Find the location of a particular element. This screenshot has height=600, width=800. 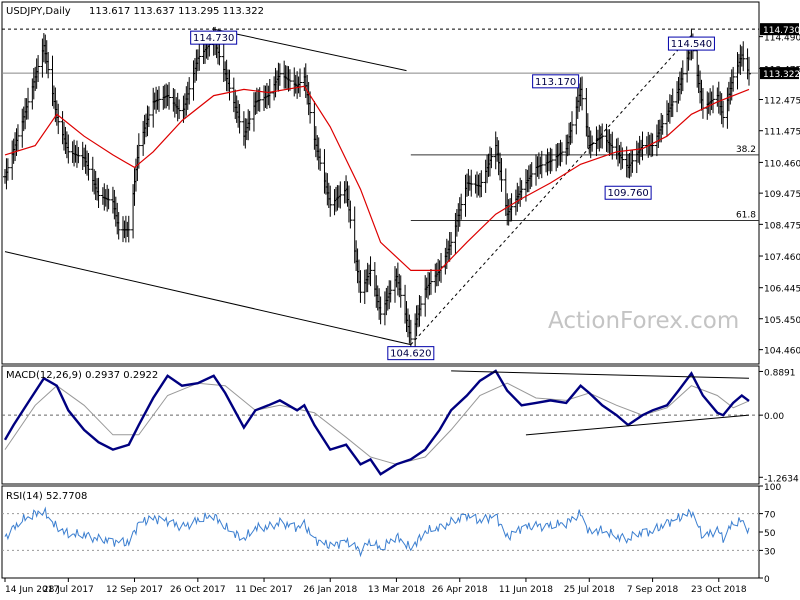

fib-label-61.8: 61.8 is located at coordinates (746, 215).